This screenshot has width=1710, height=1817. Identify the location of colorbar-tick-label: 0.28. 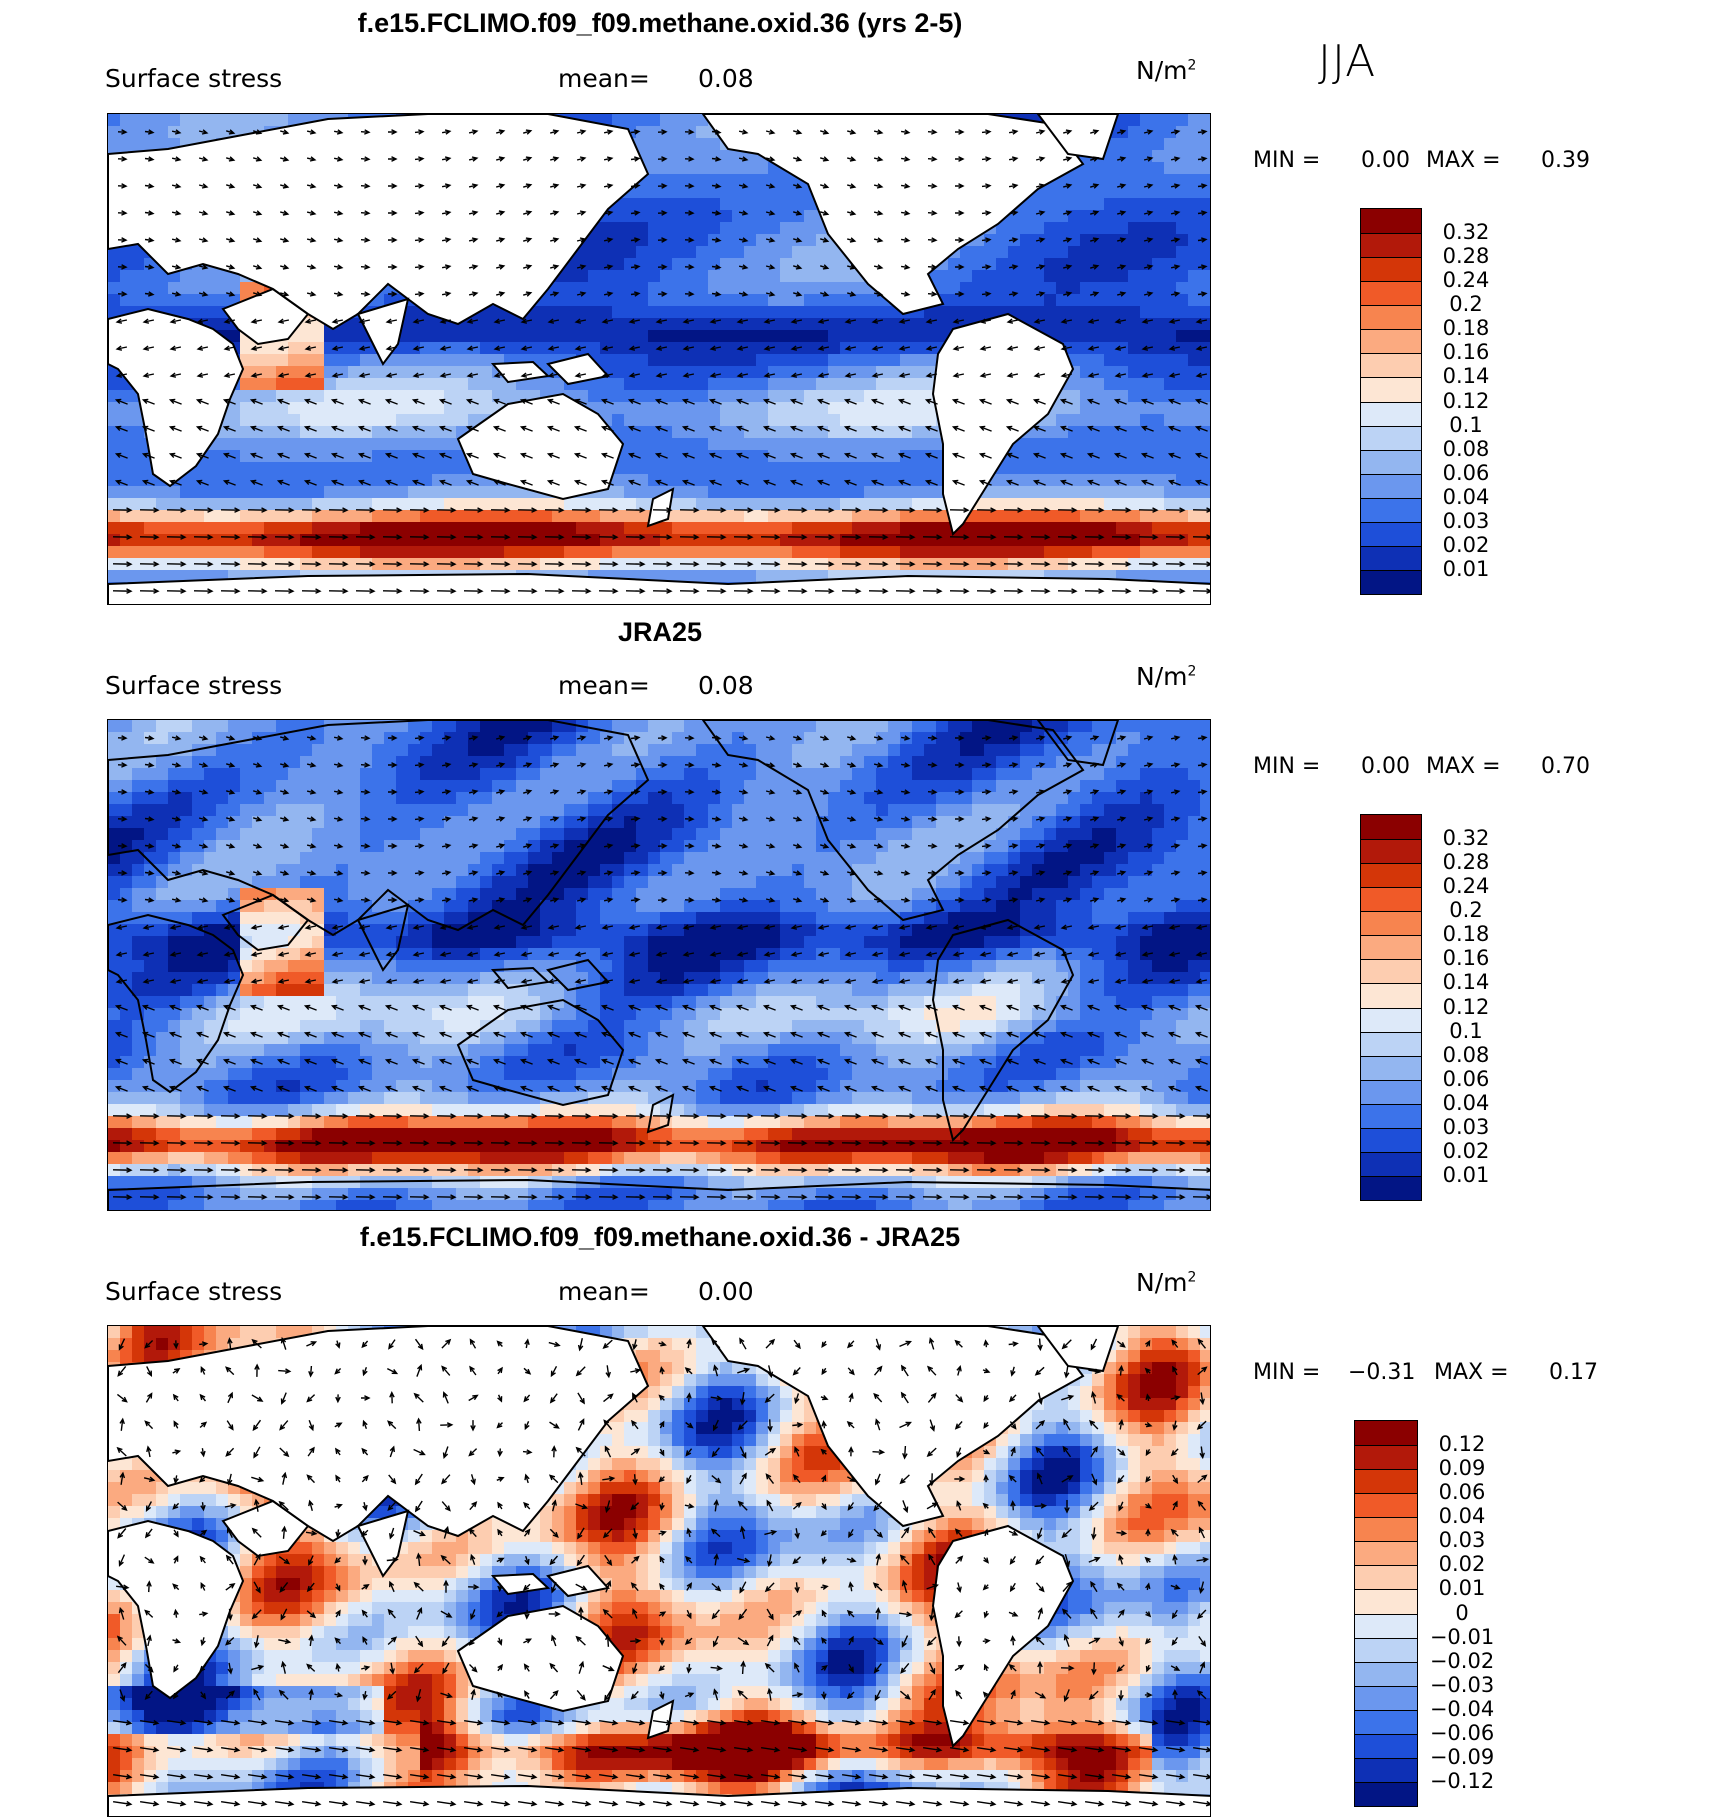
(1466, 256).